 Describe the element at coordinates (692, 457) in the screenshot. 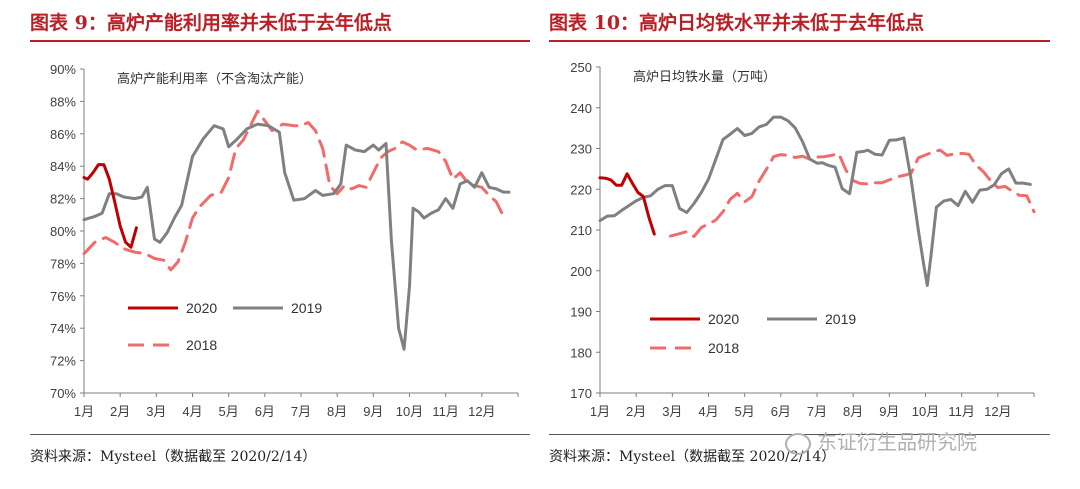

I see `right-source: 资料来源：Mysteel（数据截至 2020/2/14）` at that location.